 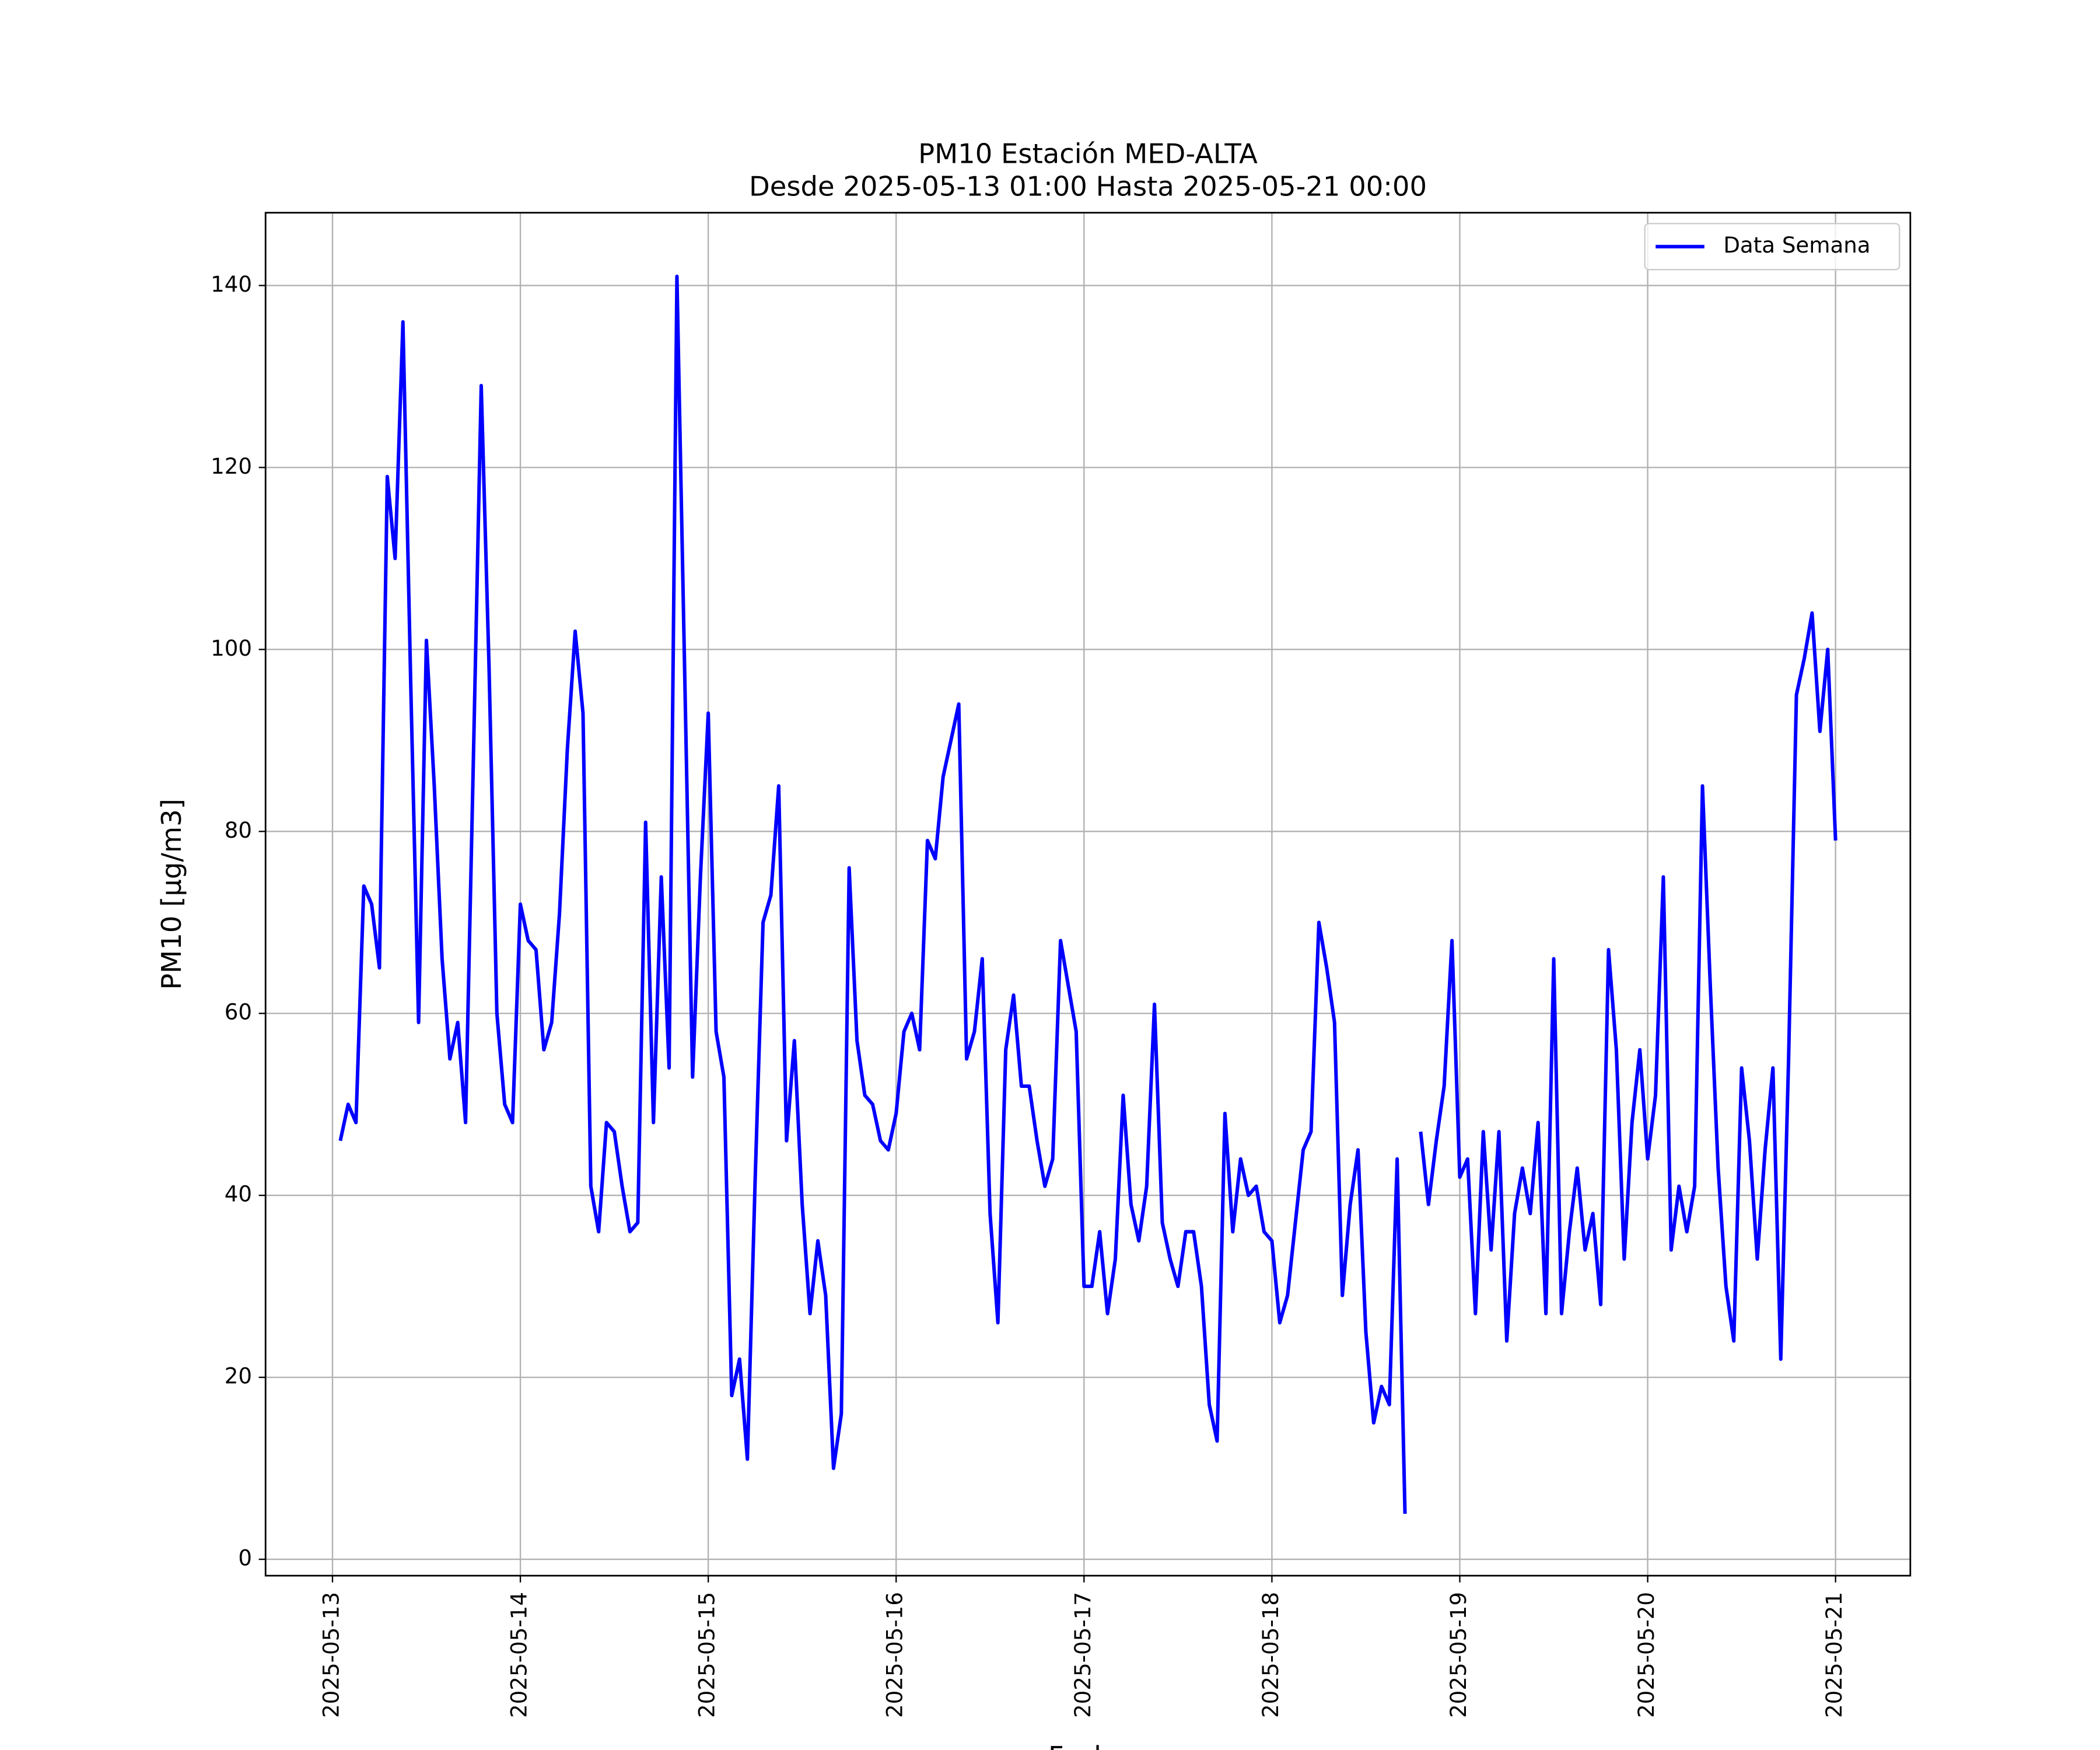 What do you see at coordinates (245, 1559) in the screenshot?
I see `y-tick-label: 0` at bounding box center [245, 1559].